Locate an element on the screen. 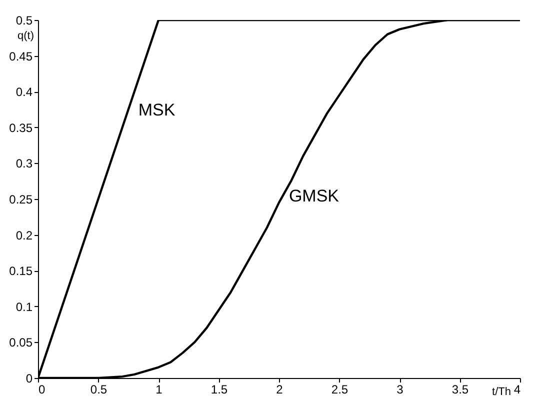  y-tick-label: 0.1 is located at coordinates (24, 307).